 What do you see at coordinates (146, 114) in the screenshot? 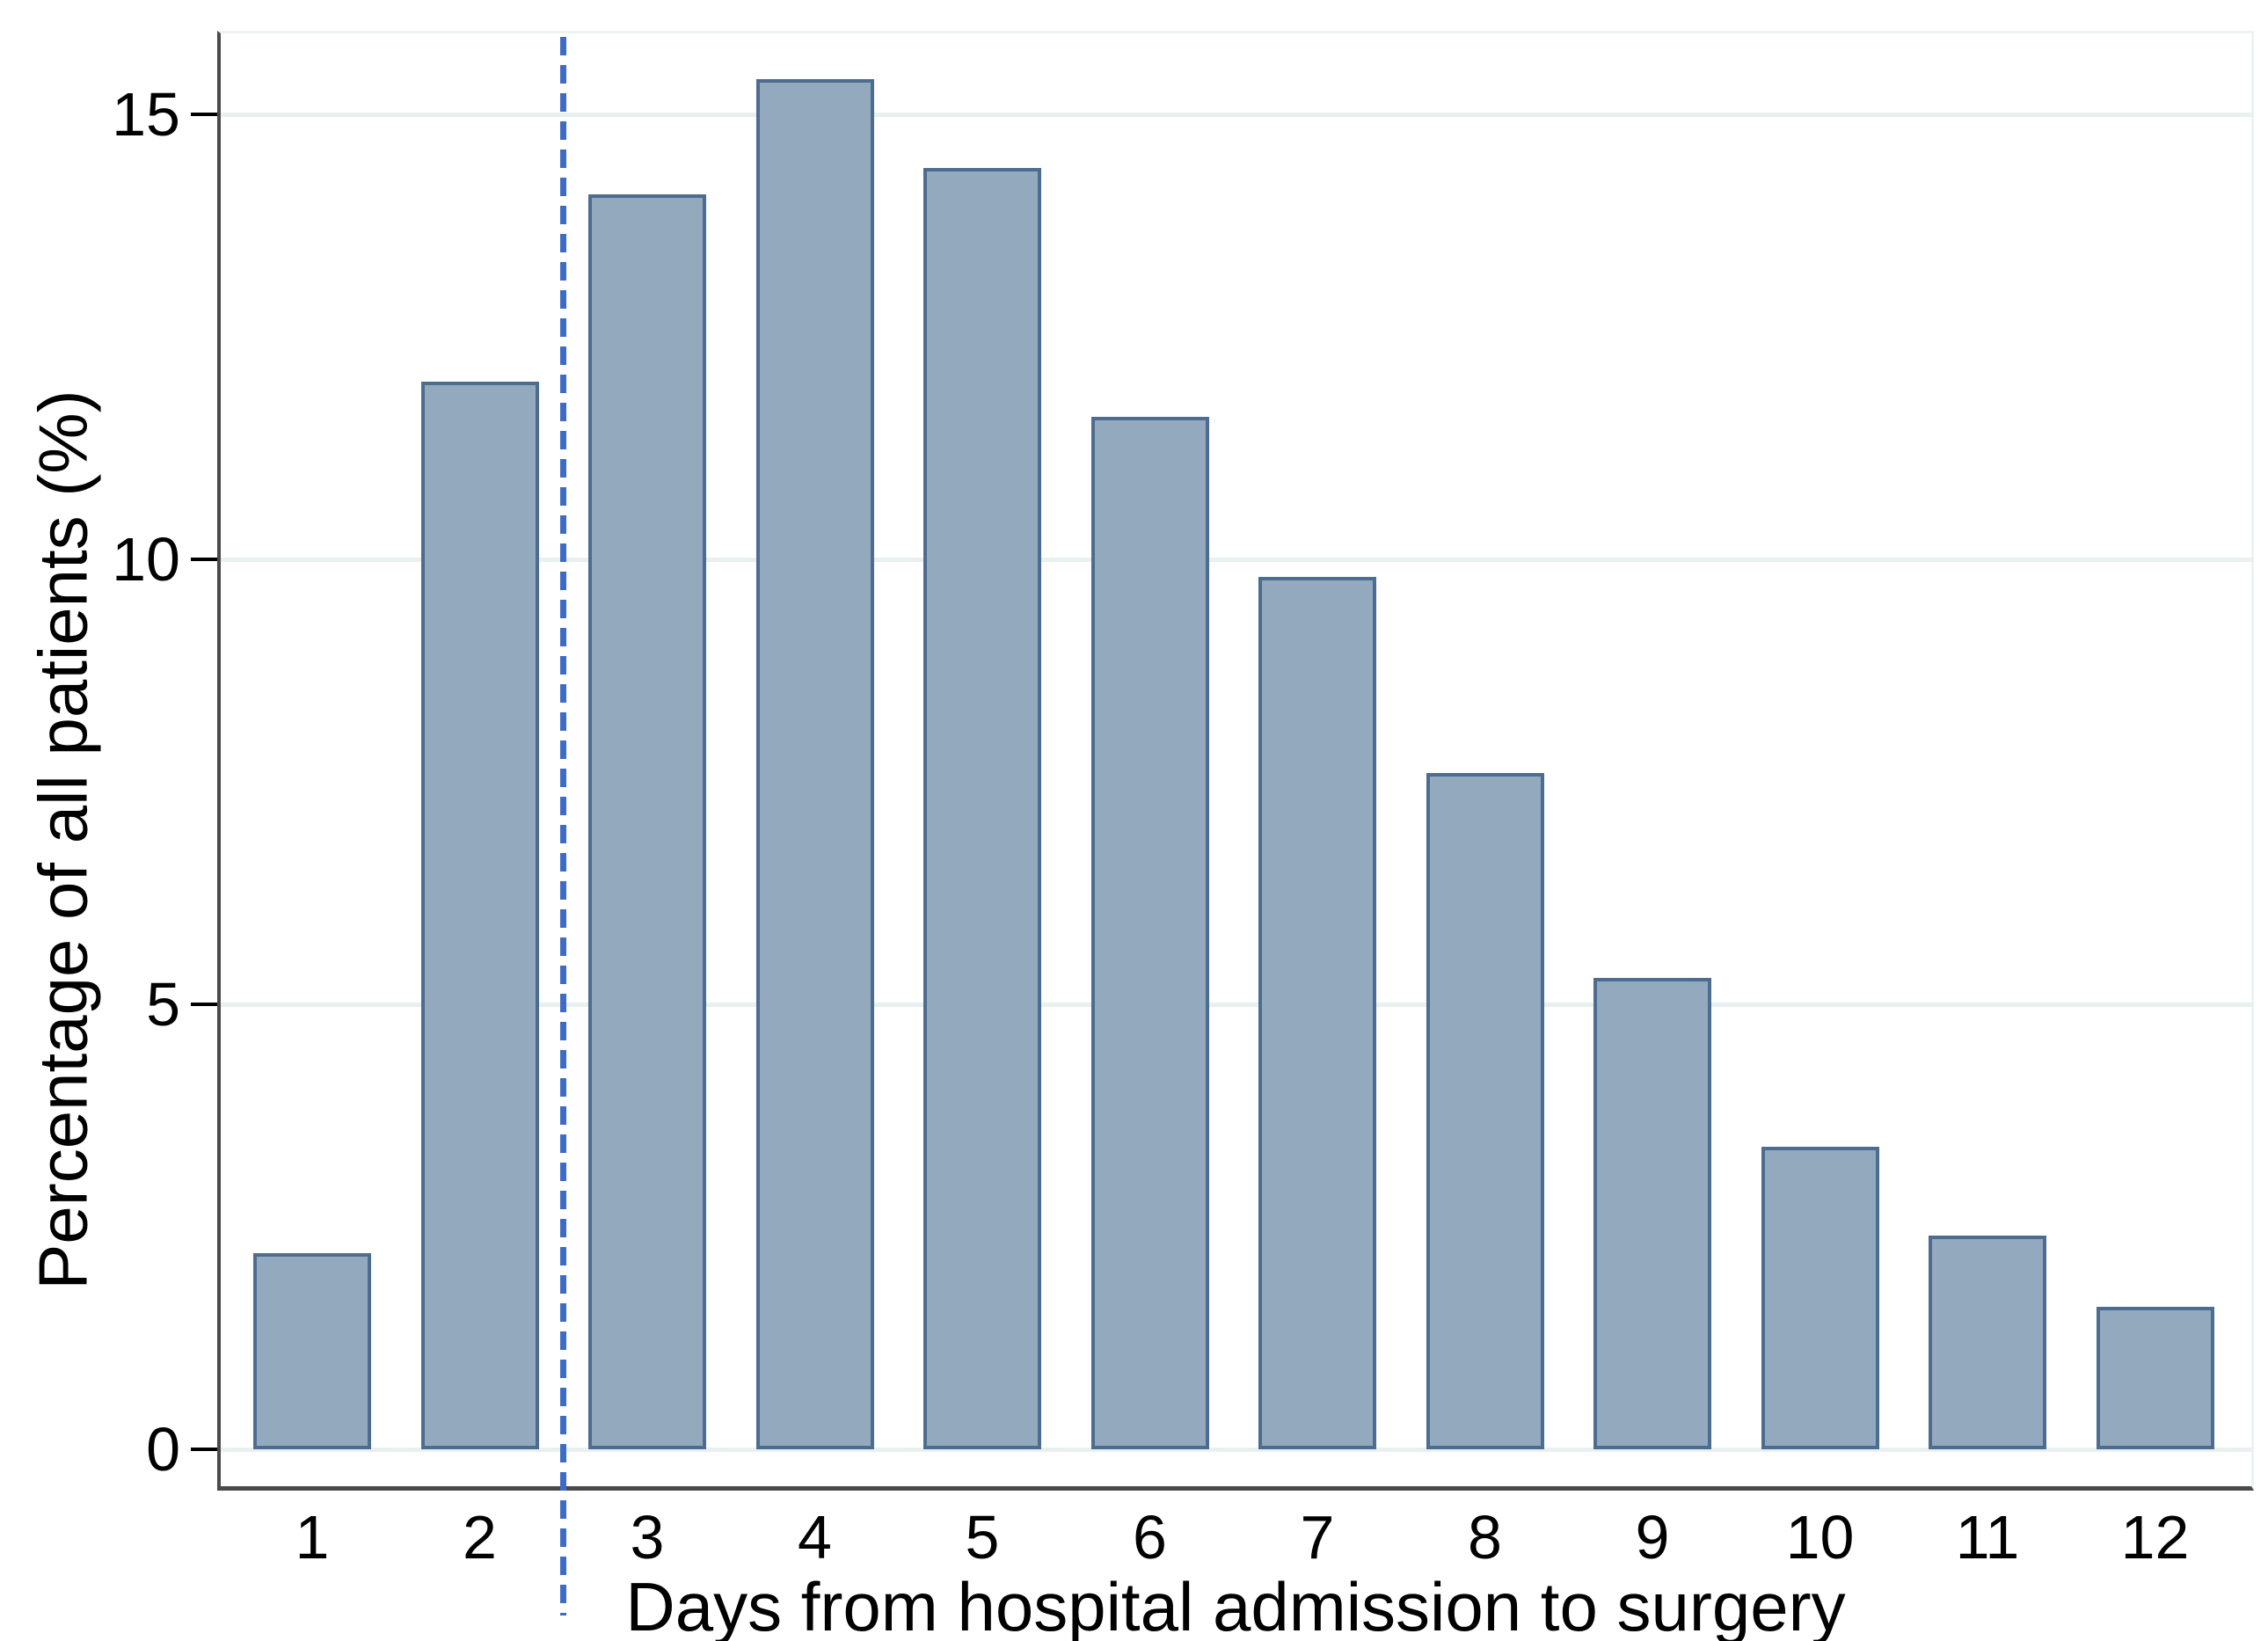
I see `y-tick-label-15: 15` at bounding box center [146, 114].